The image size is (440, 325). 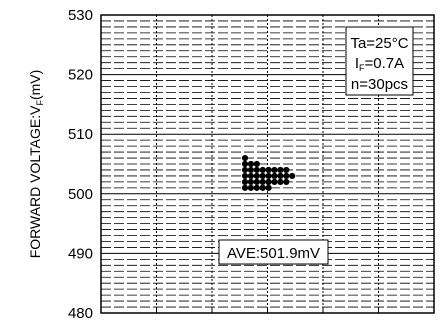 I want to click on average-box: AVE:501.9mV, so click(x=273, y=252).